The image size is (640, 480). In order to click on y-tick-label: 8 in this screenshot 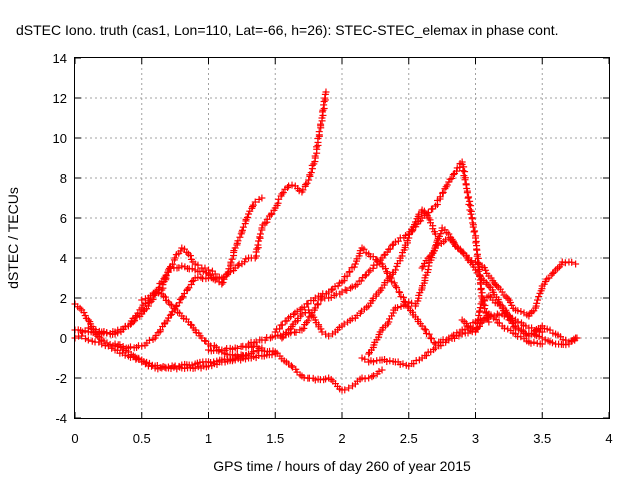, I will do `click(63, 178)`.